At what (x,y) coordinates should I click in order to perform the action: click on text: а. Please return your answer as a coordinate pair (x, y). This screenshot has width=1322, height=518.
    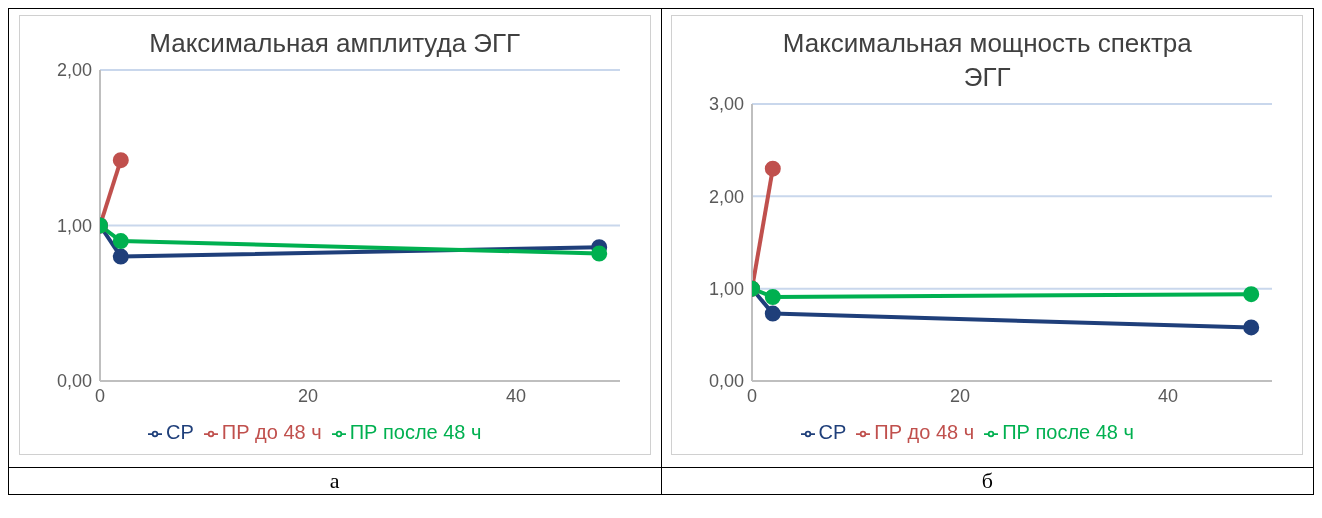
    Looking at the image, I should click on (334, 480).